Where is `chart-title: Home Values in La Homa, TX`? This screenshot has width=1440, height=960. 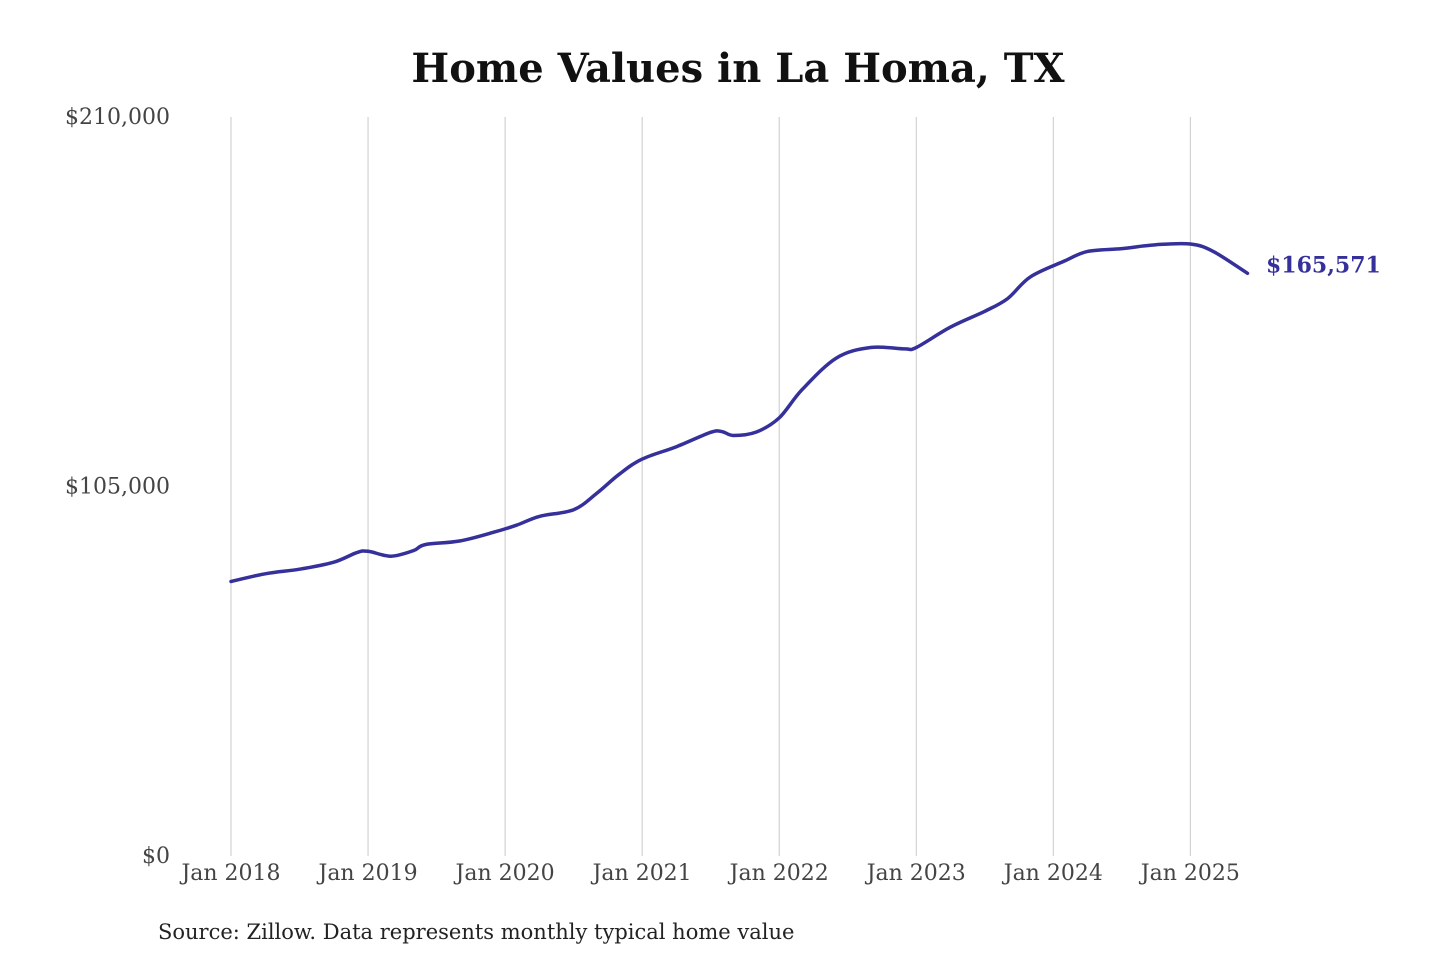 chart-title: Home Values in La Homa, TX is located at coordinates (737, 68).